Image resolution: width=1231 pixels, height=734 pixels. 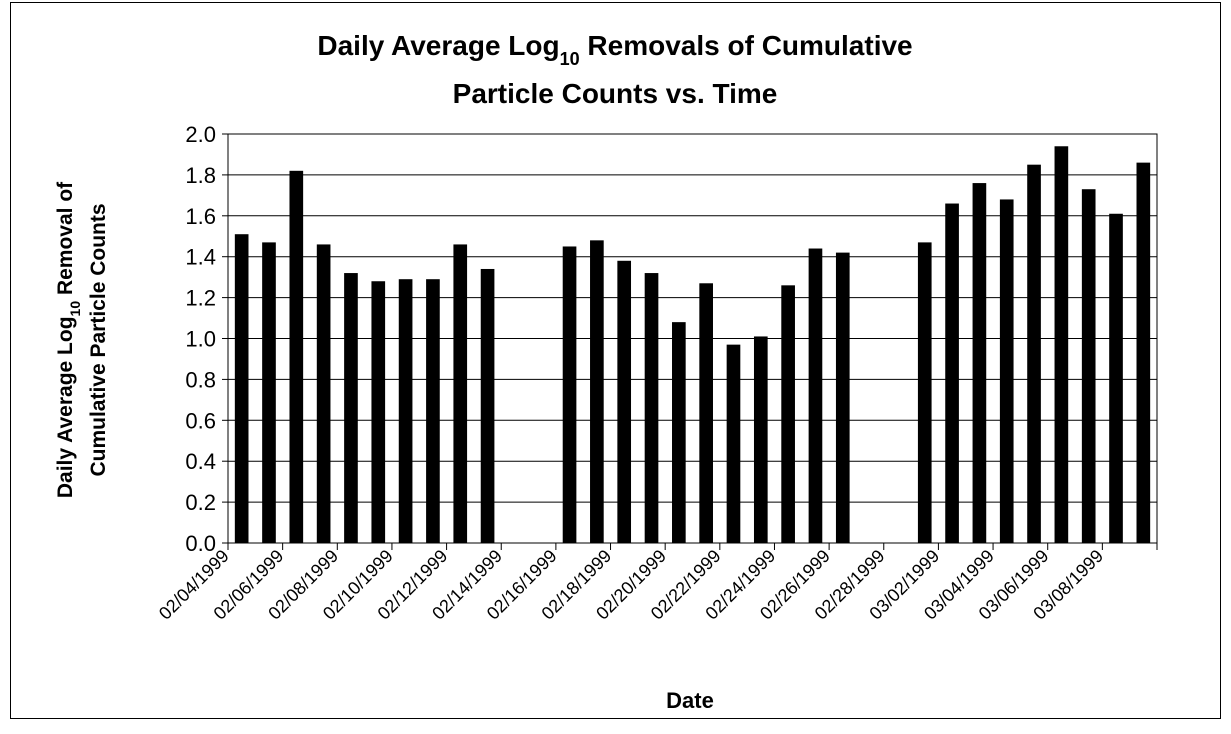 I want to click on y-tick-label: 1.8, so click(x=200, y=175).